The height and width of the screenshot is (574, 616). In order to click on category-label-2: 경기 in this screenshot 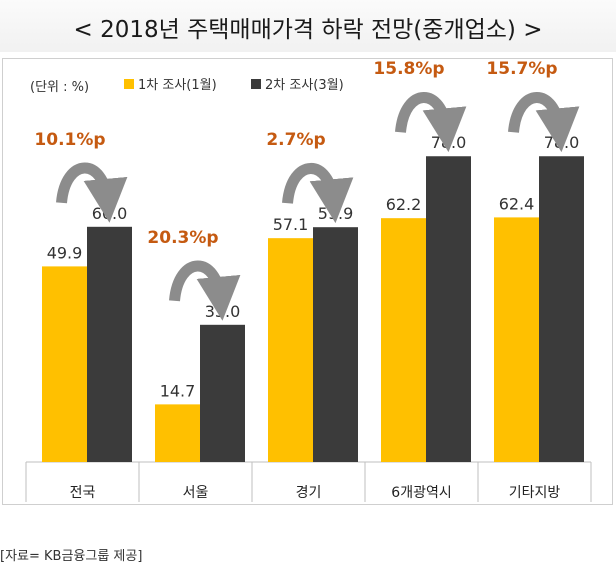, I will do `click(309, 493)`.